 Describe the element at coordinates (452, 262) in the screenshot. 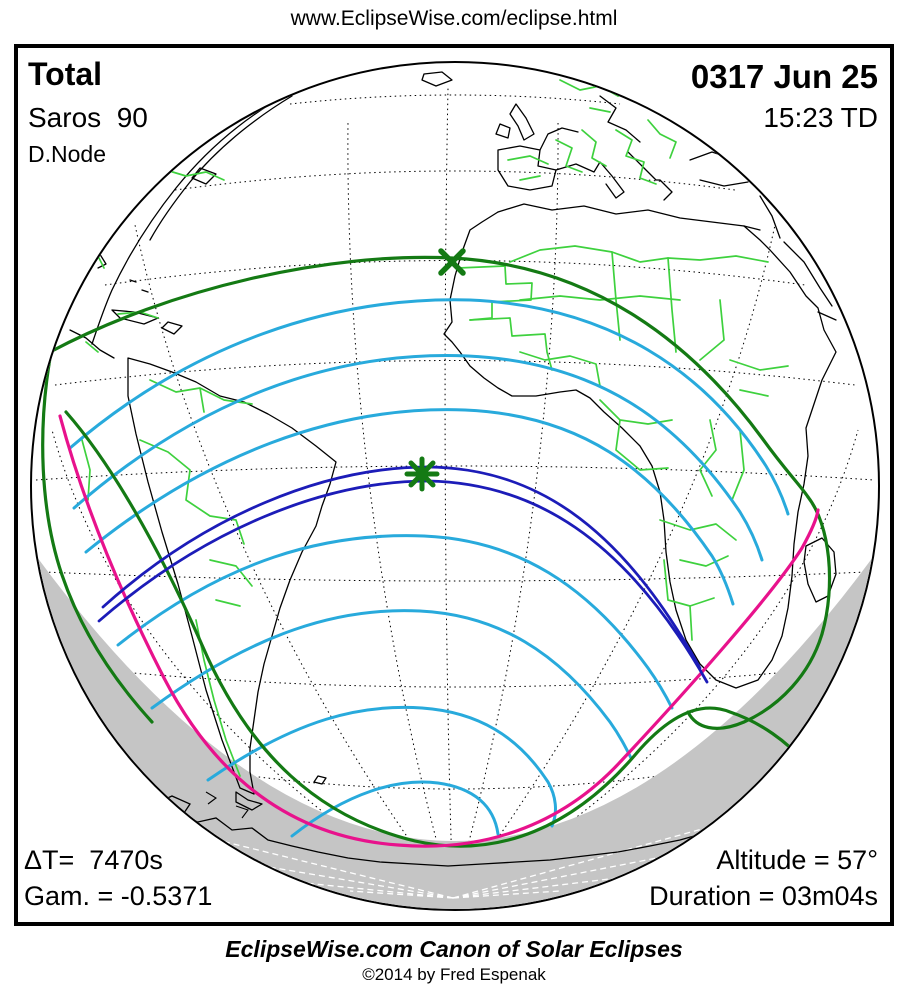

I see `contact-point-x-marker` at that location.